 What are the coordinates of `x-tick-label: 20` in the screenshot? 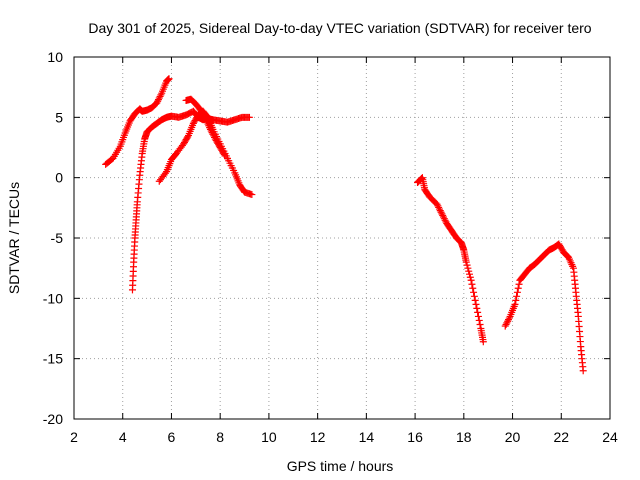 It's located at (513, 437).